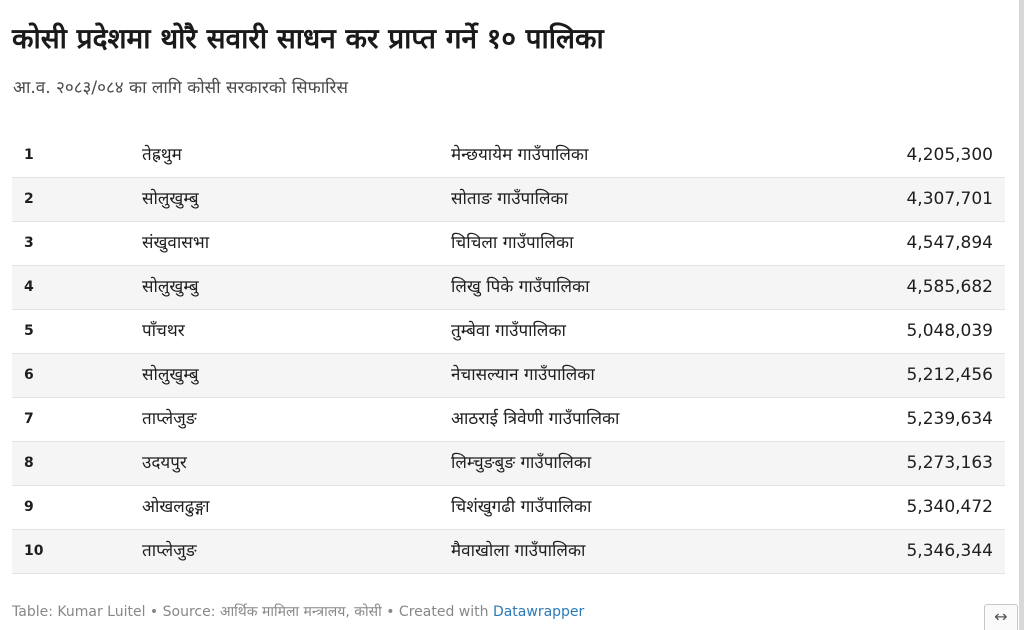 This screenshot has height=630, width=1024. I want to click on rank-cell: 2, so click(29, 199).